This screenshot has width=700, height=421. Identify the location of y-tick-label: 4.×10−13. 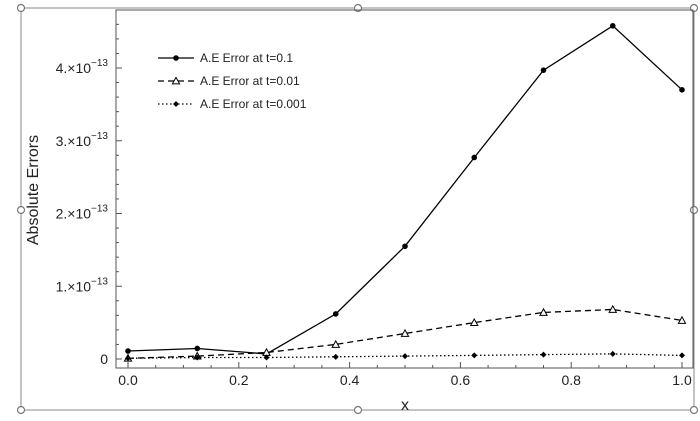
(82, 67).